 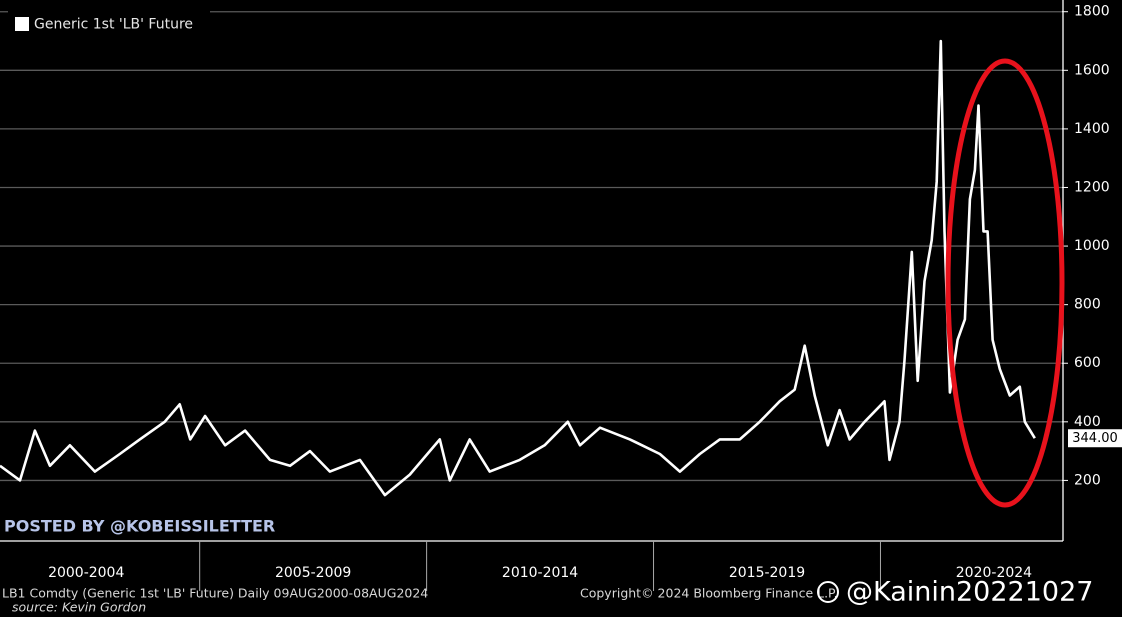 What do you see at coordinates (969, 592) in the screenshot?
I see `watermark: @Kainin20221027` at bounding box center [969, 592].